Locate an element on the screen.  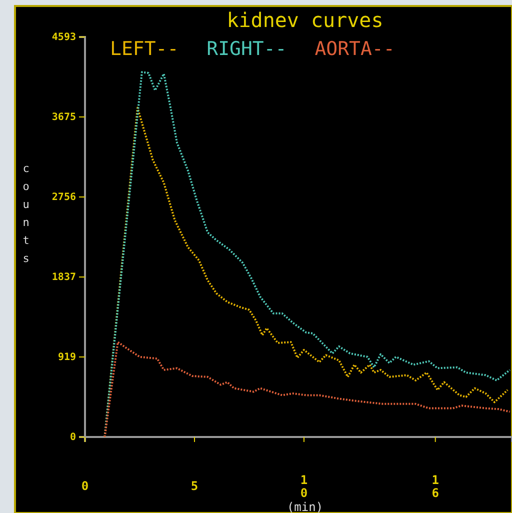
y-tick-label: 919 is located at coordinates (67, 358).